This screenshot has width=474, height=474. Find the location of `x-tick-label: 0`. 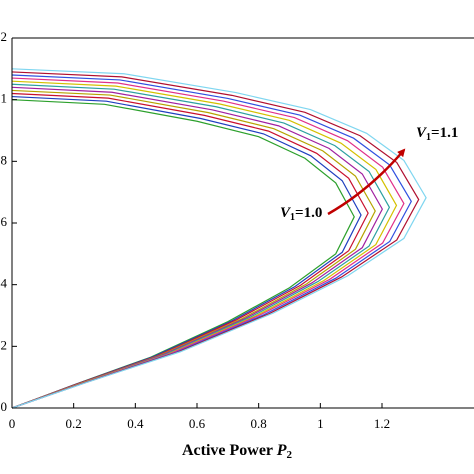

x-tick-label: 0 is located at coordinates (12, 423).